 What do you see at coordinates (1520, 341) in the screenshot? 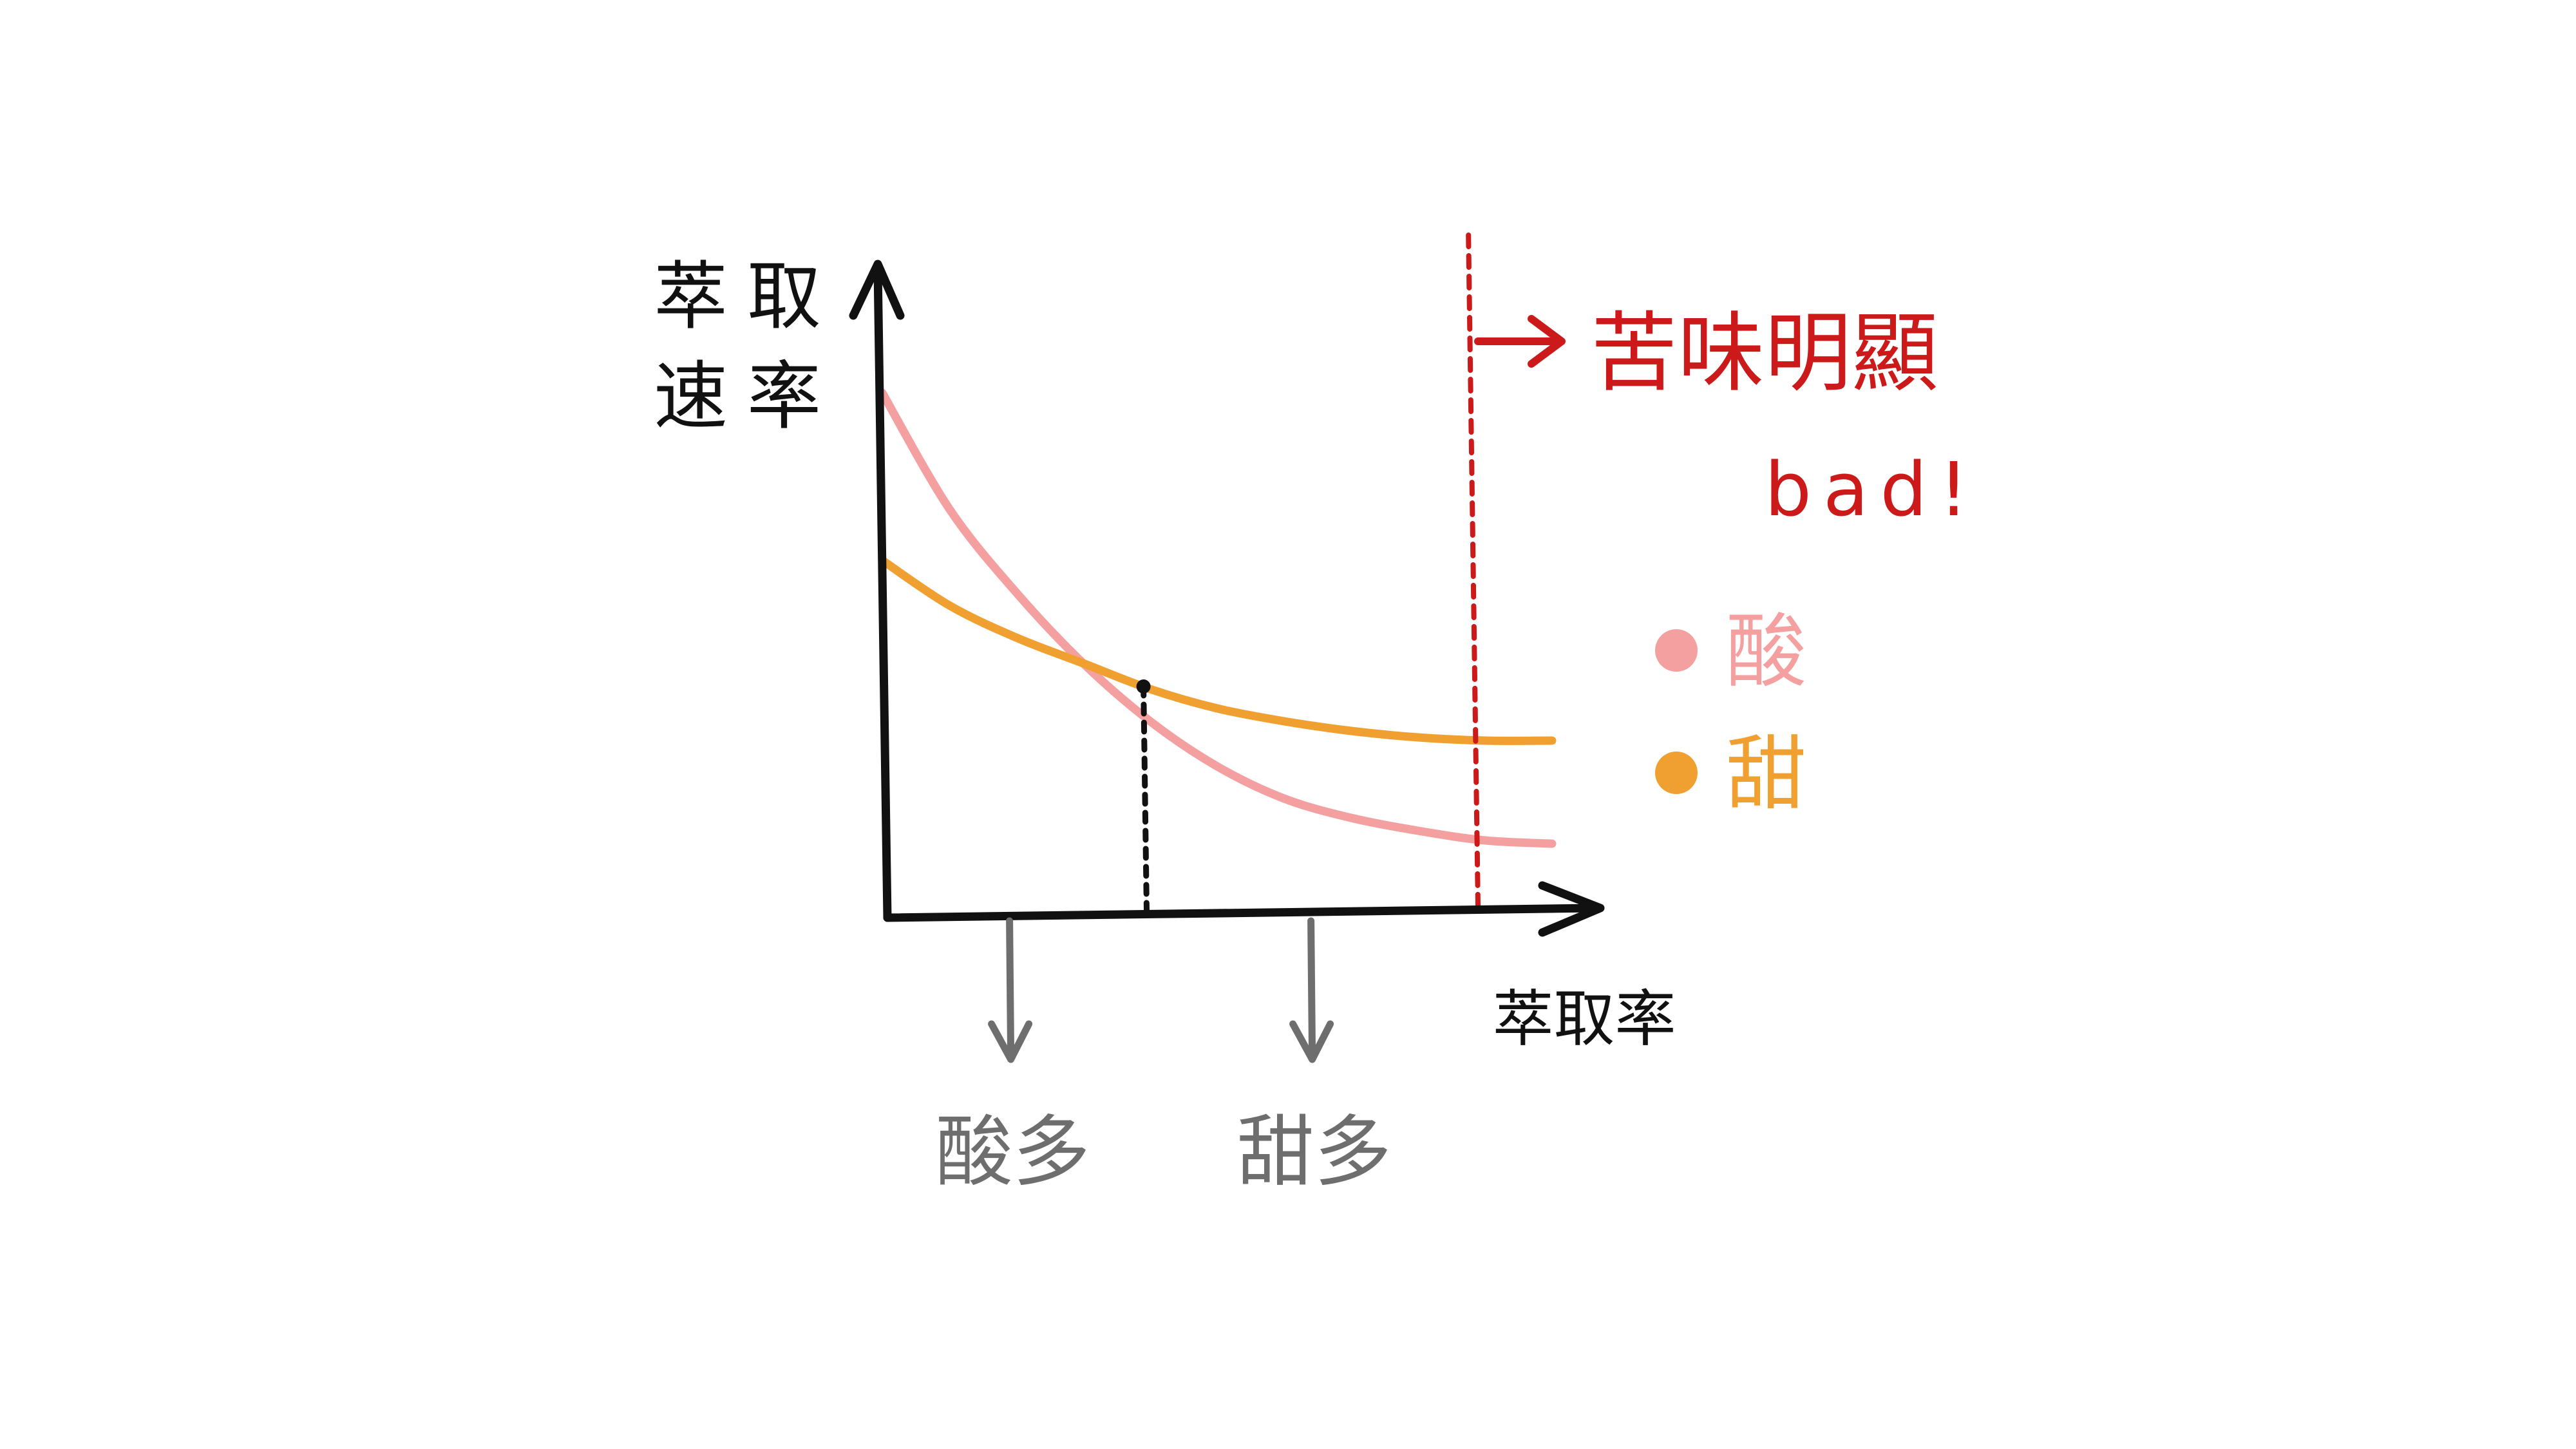
I see `bitter-arrow` at bounding box center [1520, 341].